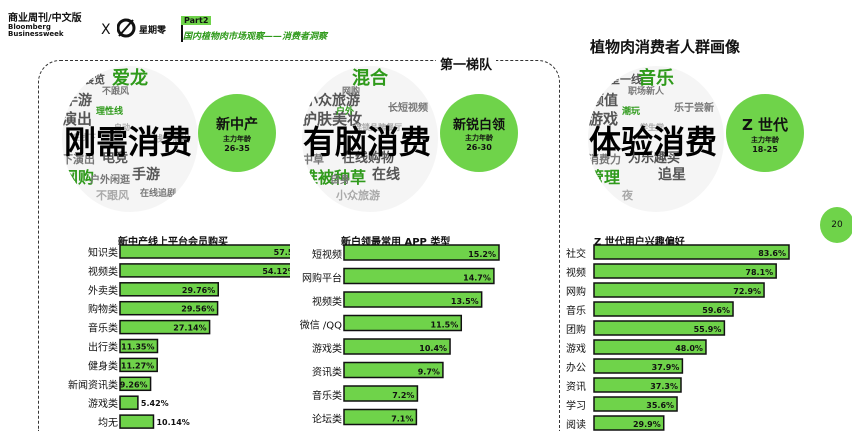 This screenshot has width=852, height=440. Describe the element at coordinates (386, 175) in the screenshot. I see `cloud-word: 在线` at that location.